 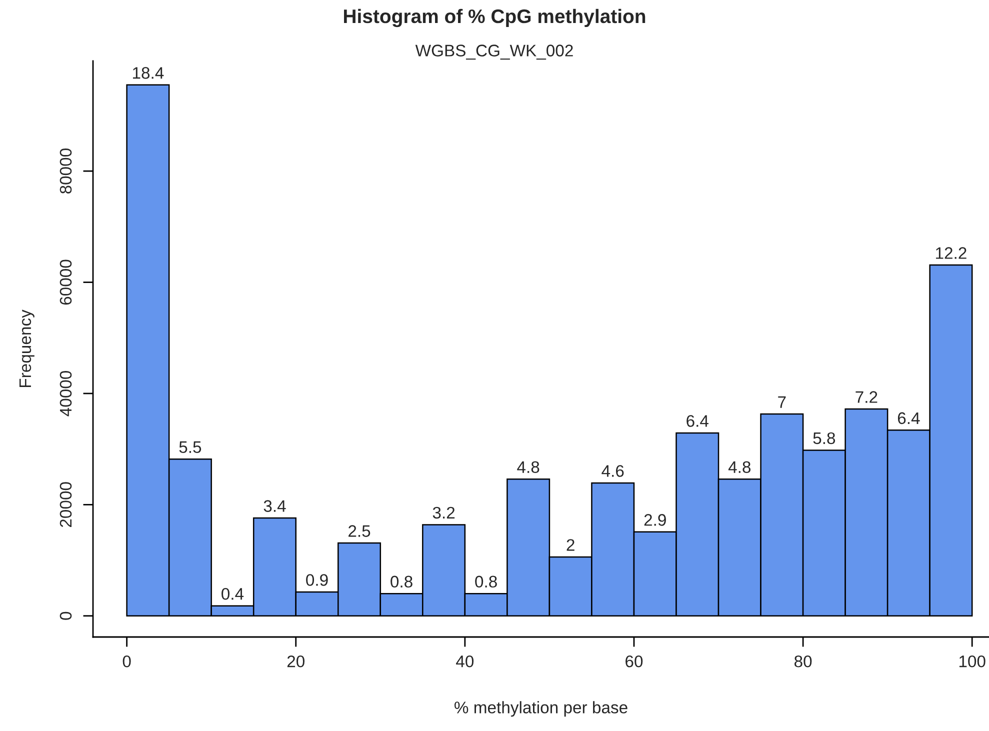 I want to click on annotation: 3.2, so click(x=443, y=512).